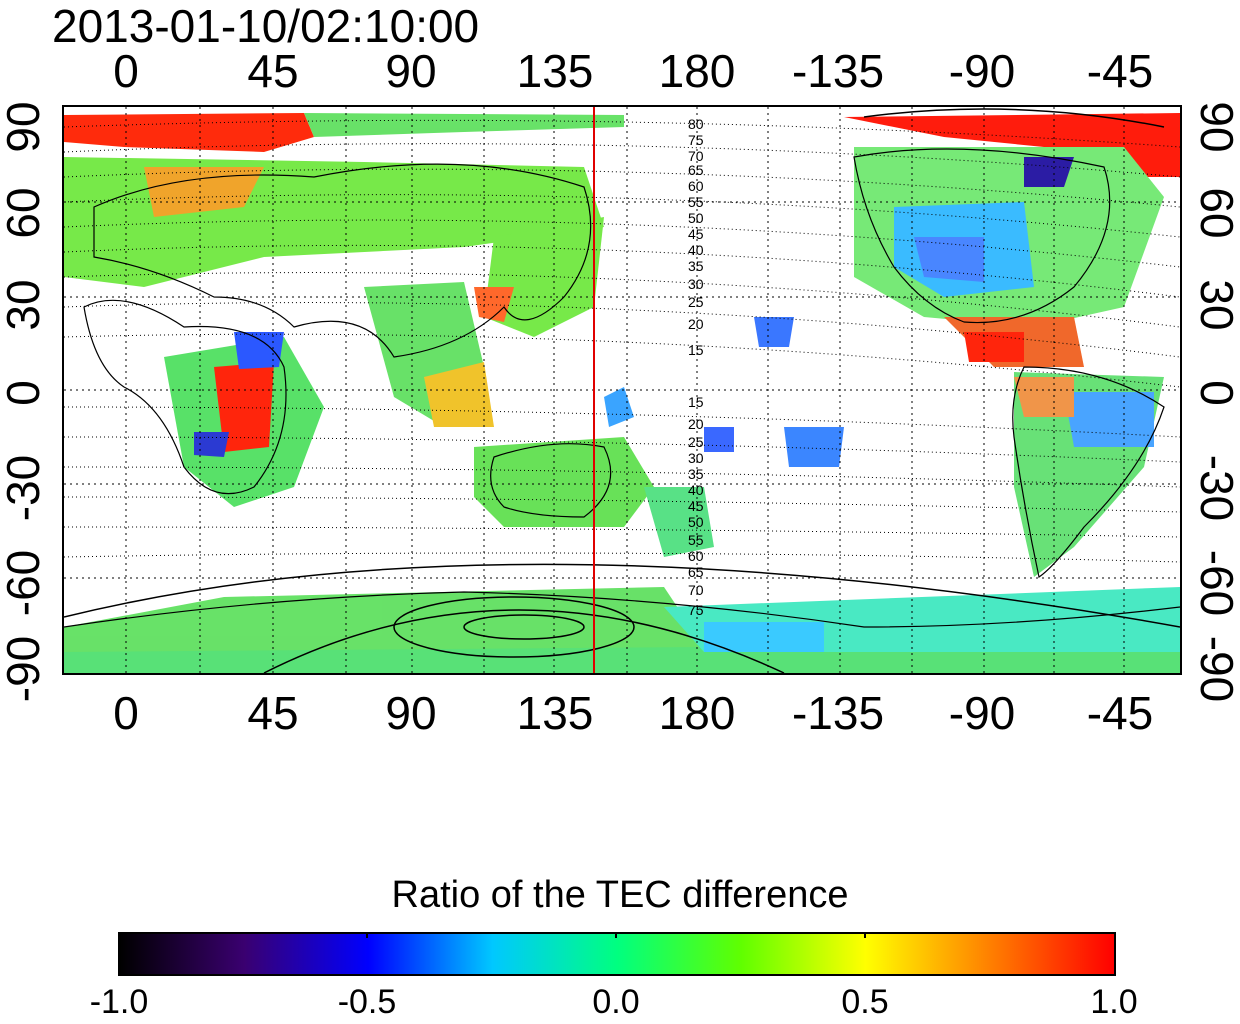 This screenshot has height=1024, width=1240. I want to click on coastline-antarctica, so click(622, 609).